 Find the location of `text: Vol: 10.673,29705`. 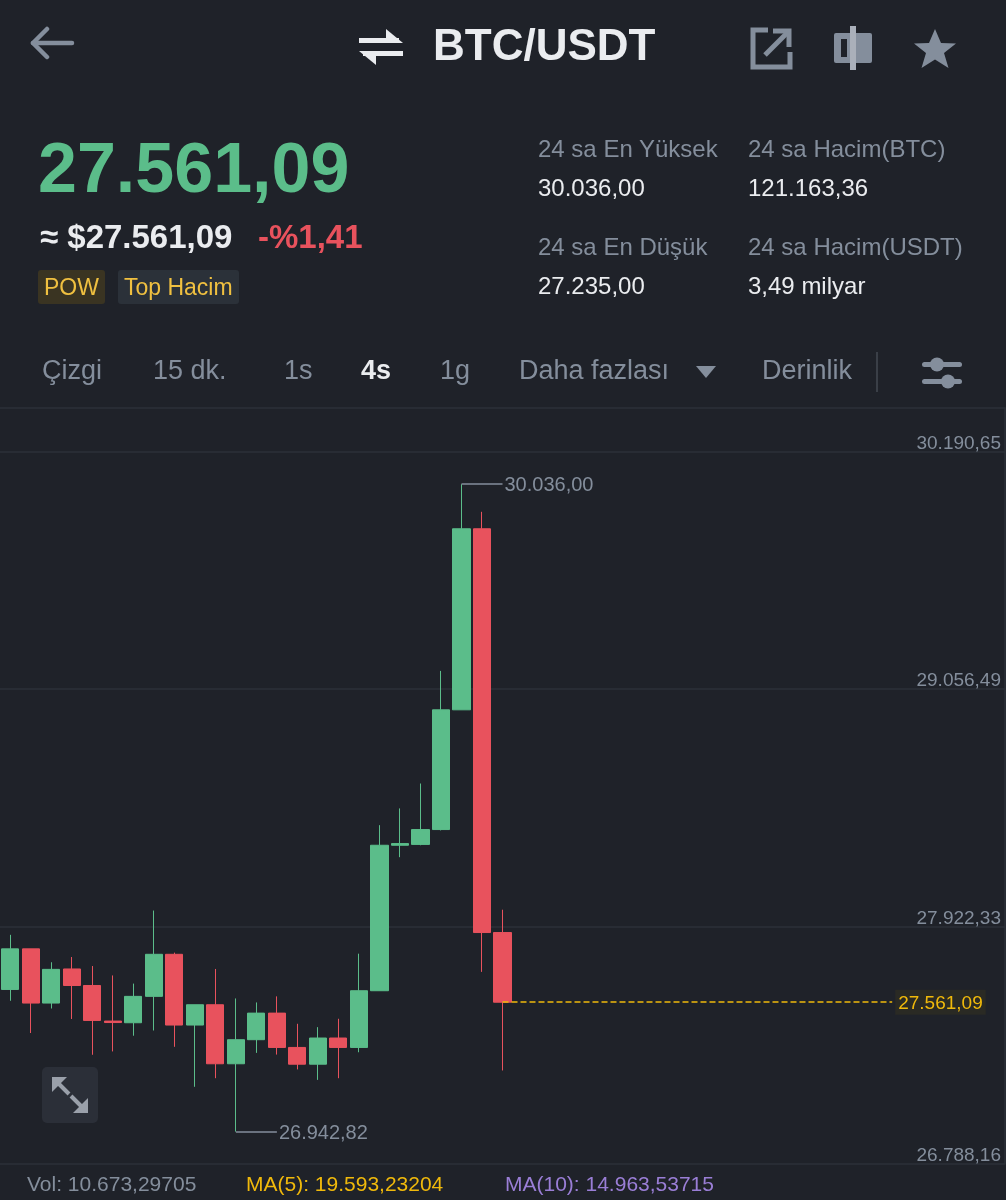

text: Vol: 10.673,29705 is located at coordinates (112, 1184).